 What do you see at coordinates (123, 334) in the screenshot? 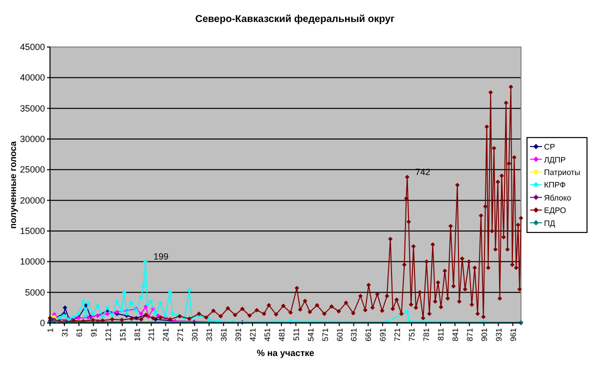
I see `x-tick-label: 151` at bounding box center [123, 334].